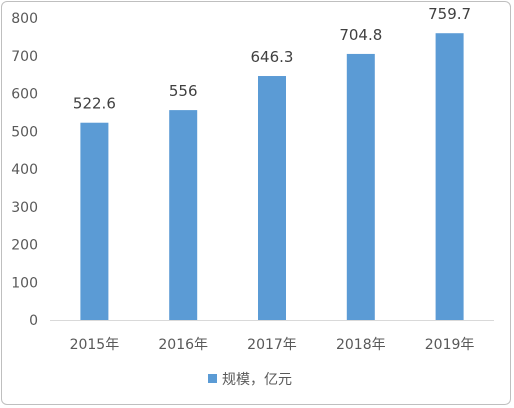 This screenshot has height=408, width=514. Describe the element at coordinates (257, 380) in the screenshot. I see `legend-label: 规模，亿元` at that location.